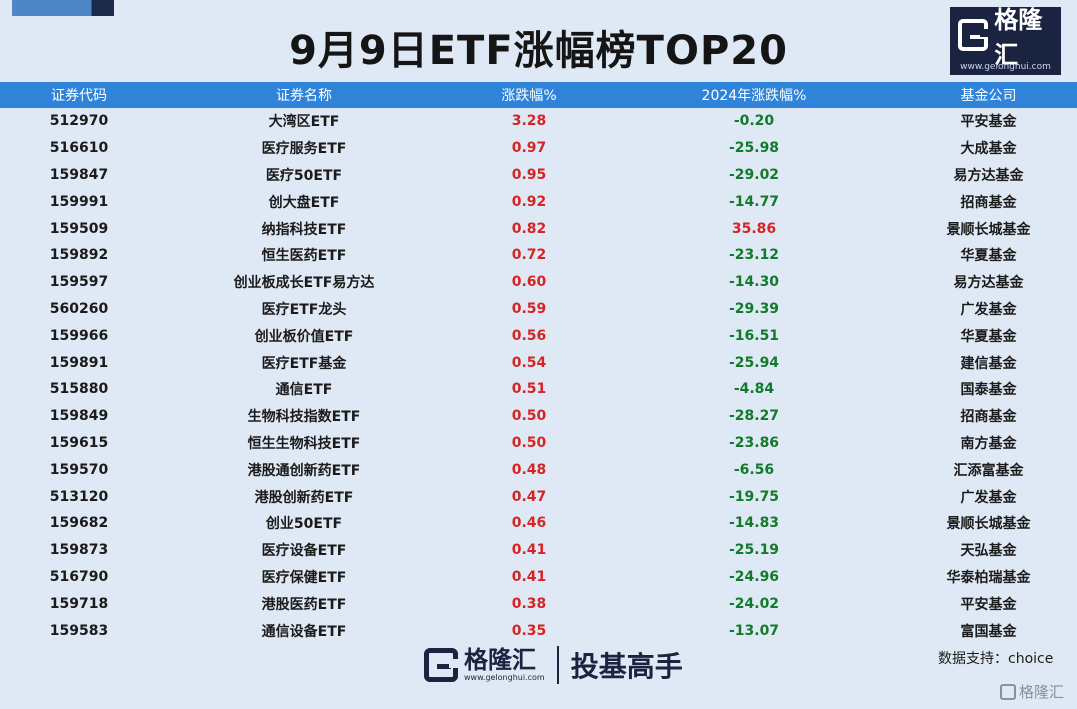  I want to click on cell-company: 富国基金, so click(988, 631).